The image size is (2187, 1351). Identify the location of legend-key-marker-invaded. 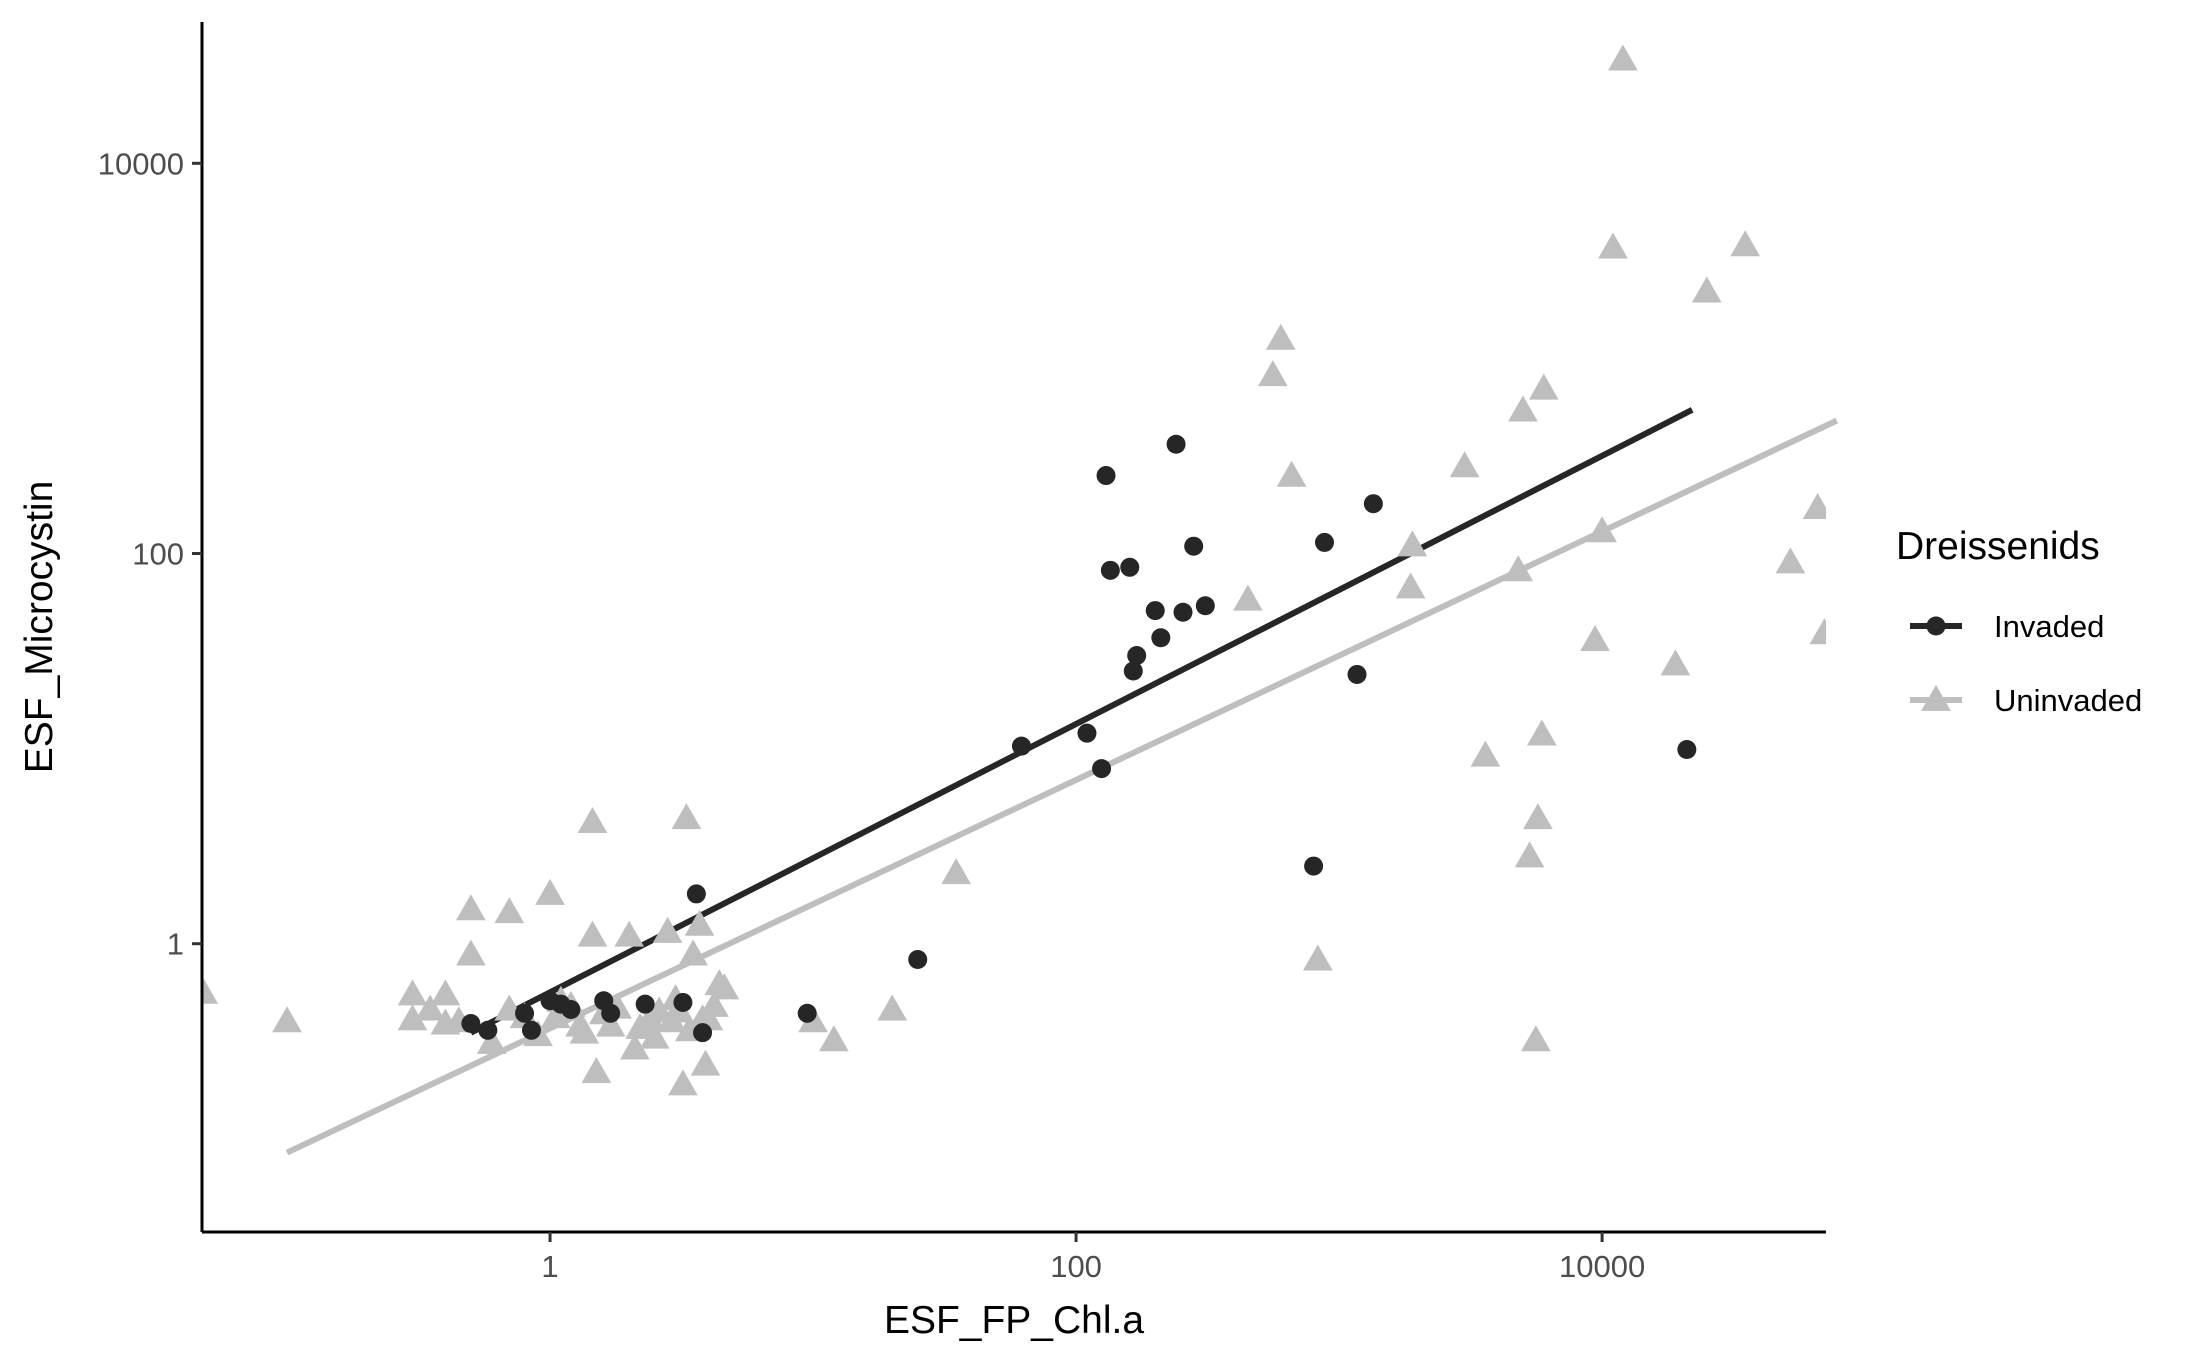
(1936, 626).